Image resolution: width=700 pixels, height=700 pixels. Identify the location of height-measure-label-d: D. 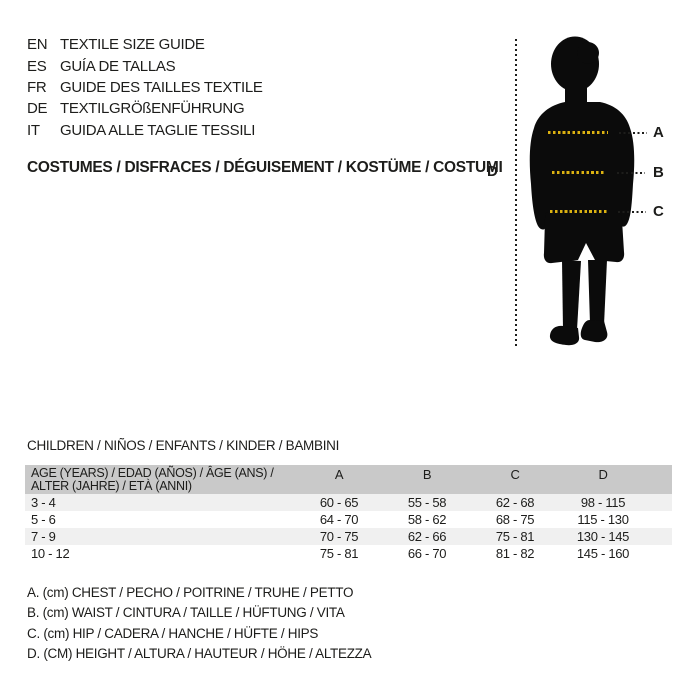
(492, 171).